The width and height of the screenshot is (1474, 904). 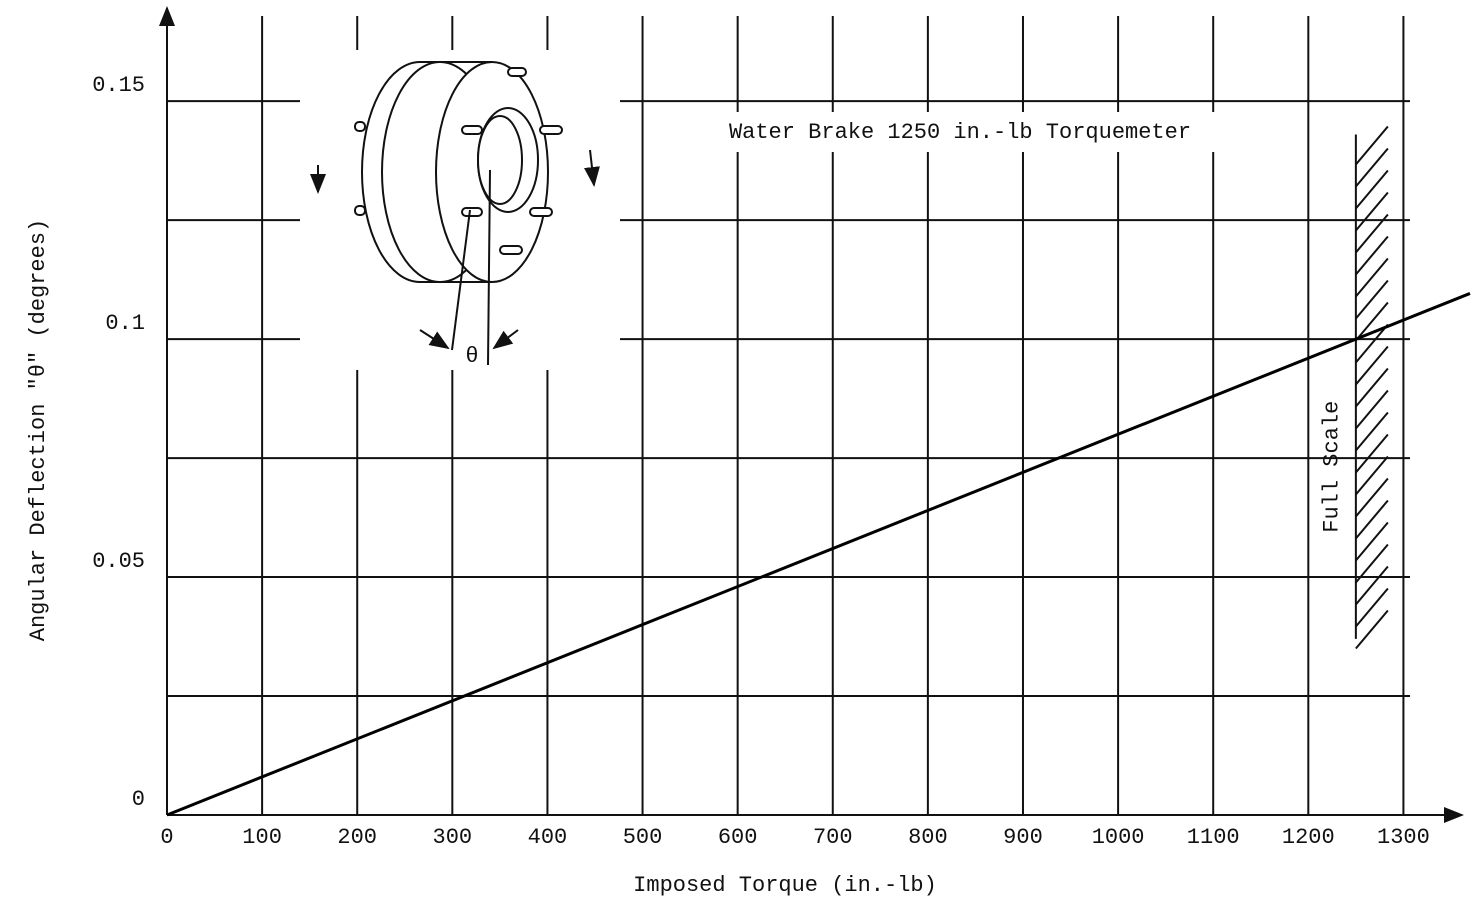 I want to click on y-tick-label: 0.15, so click(x=118, y=85).